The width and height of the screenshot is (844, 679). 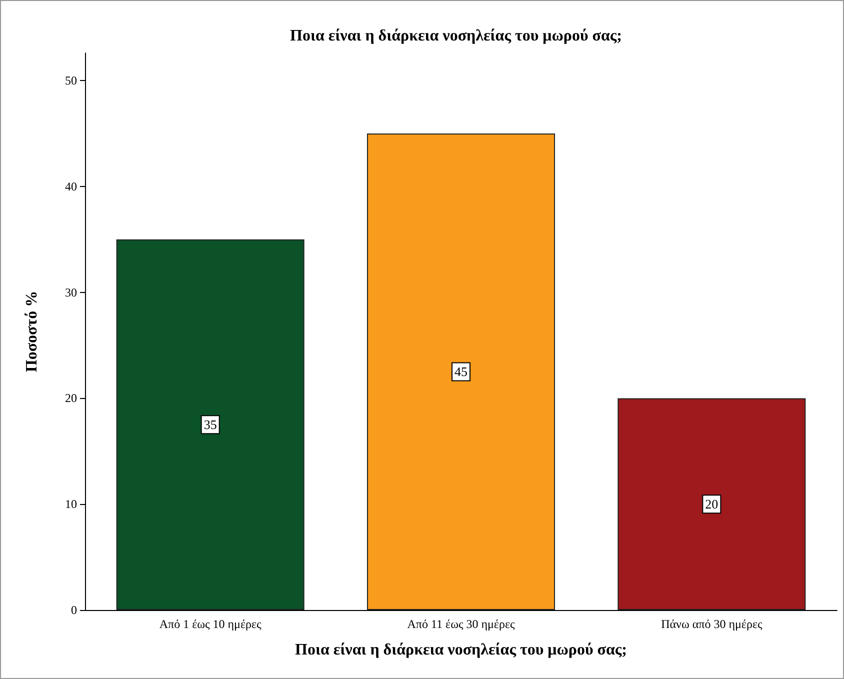 I want to click on y-axis-title: Ποσοστό %, so click(x=32, y=331).